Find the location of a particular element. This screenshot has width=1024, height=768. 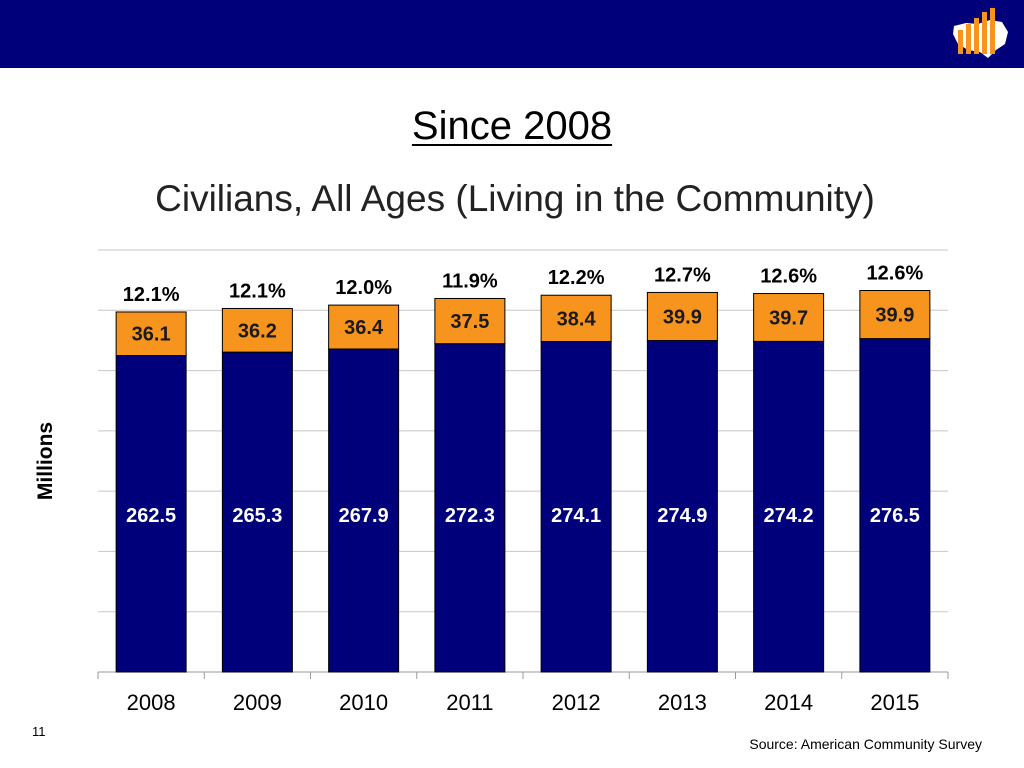

top-percent-label: 12.7% is located at coordinates (682, 275).